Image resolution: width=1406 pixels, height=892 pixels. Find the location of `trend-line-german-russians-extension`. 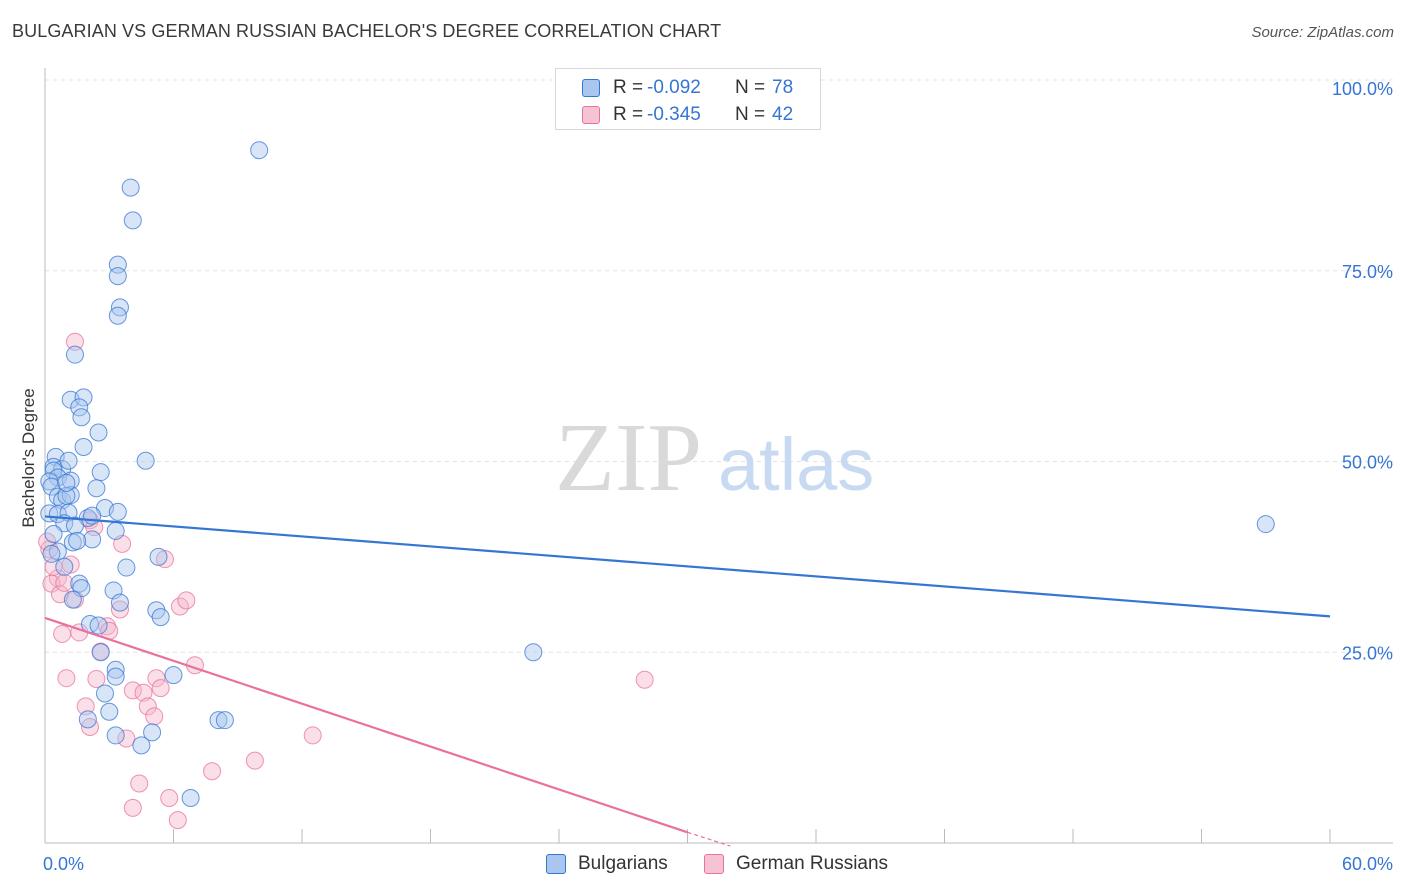

trend-line-german-russians-extension is located at coordinates (709, 839).